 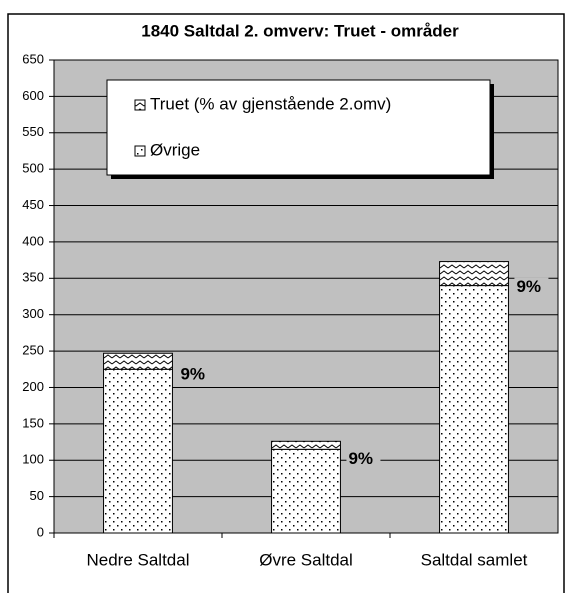 I want to click on chart-title: 1840 Saltdal 2. omverv: Truet - områder, so click(x=300, y=30).